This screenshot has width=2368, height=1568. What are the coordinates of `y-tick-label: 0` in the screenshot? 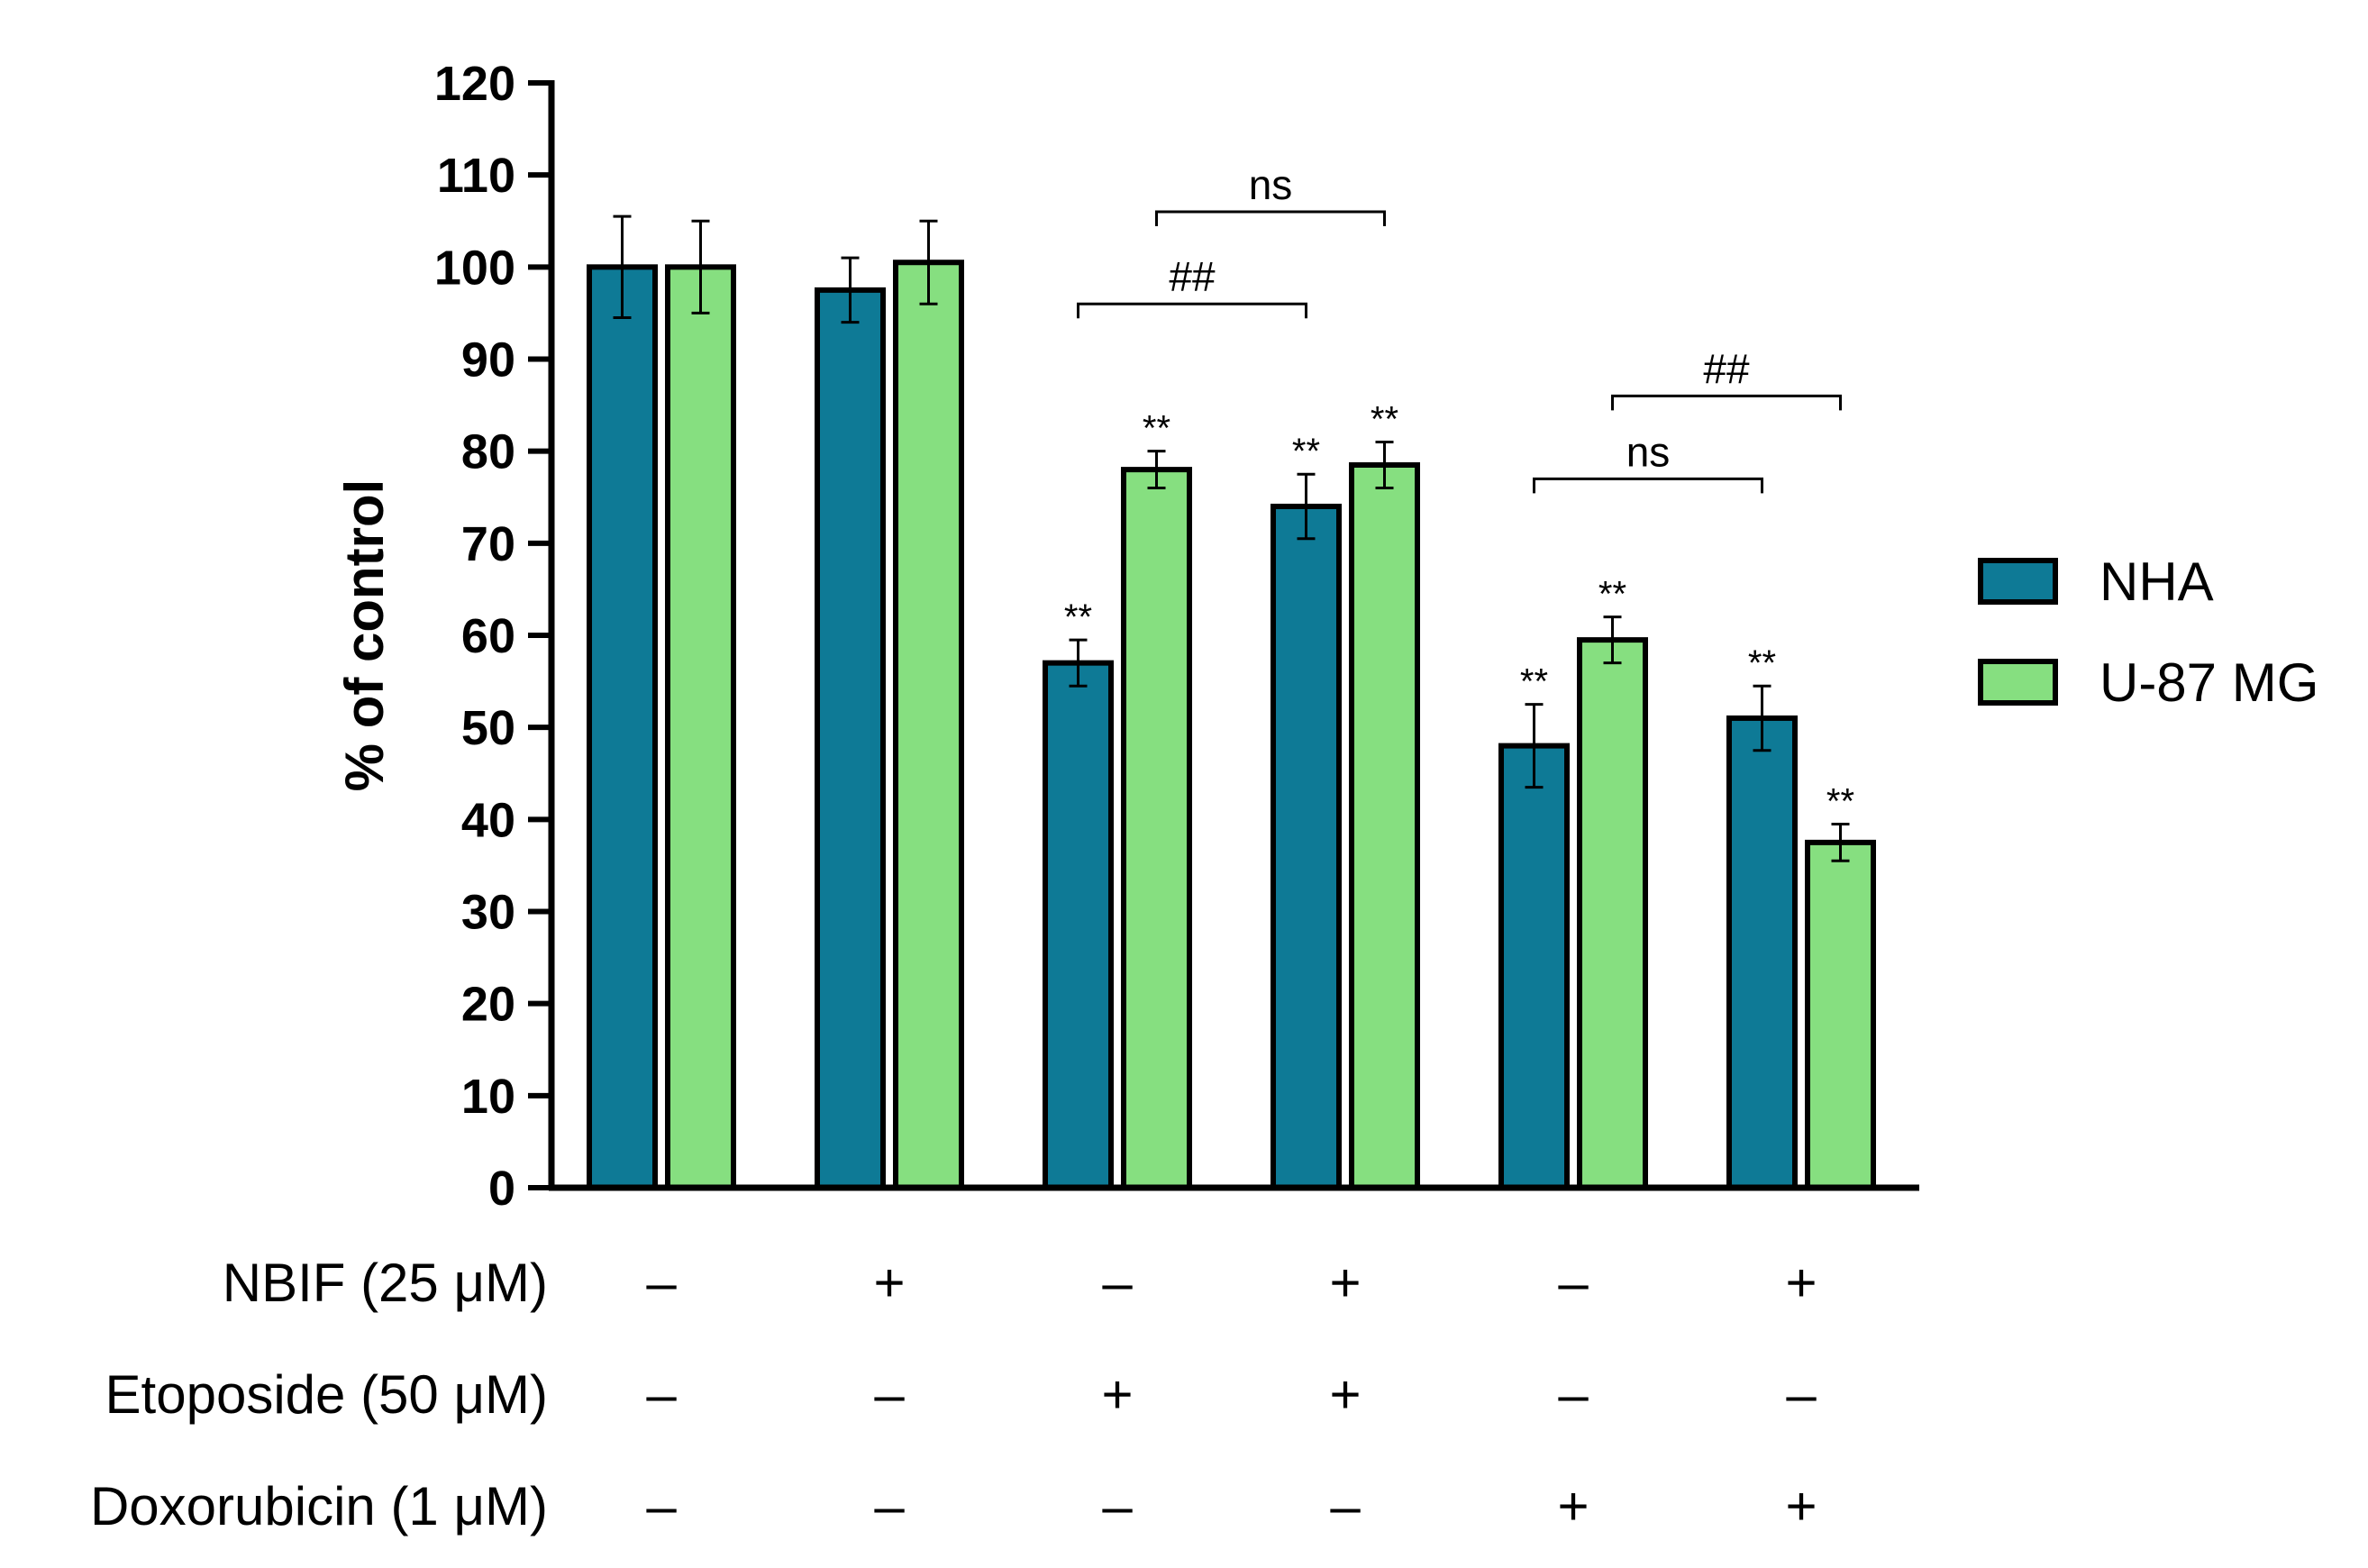 It's located at (501, 1189).